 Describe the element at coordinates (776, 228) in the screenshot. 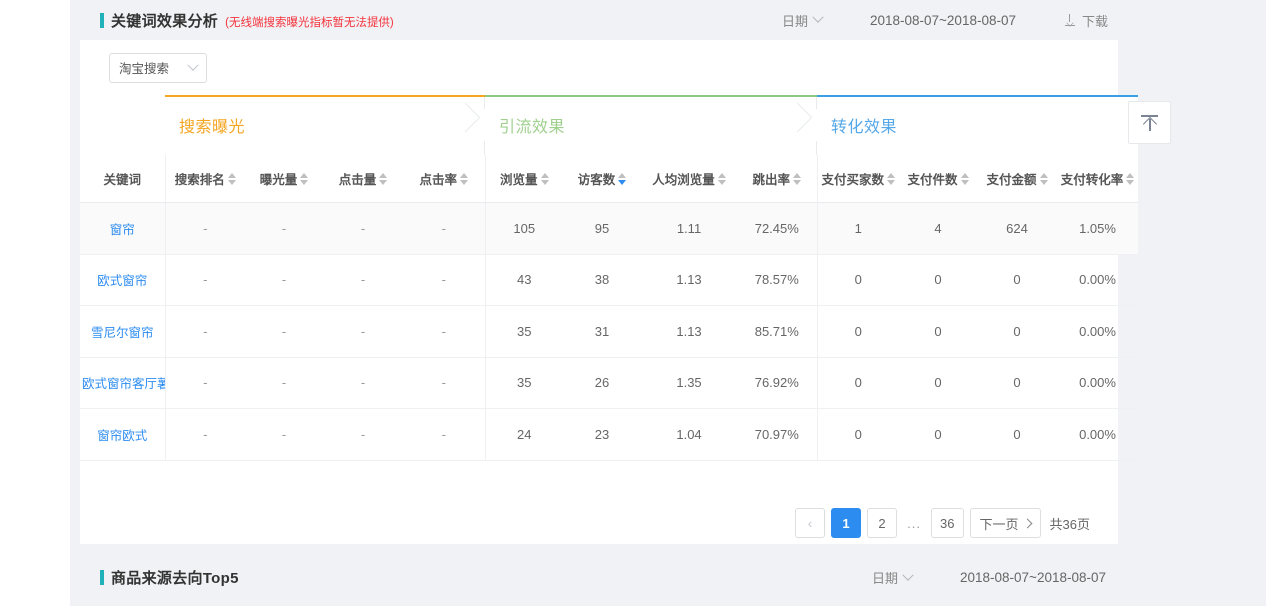

I see `cell-value: 72.45%` at that location.